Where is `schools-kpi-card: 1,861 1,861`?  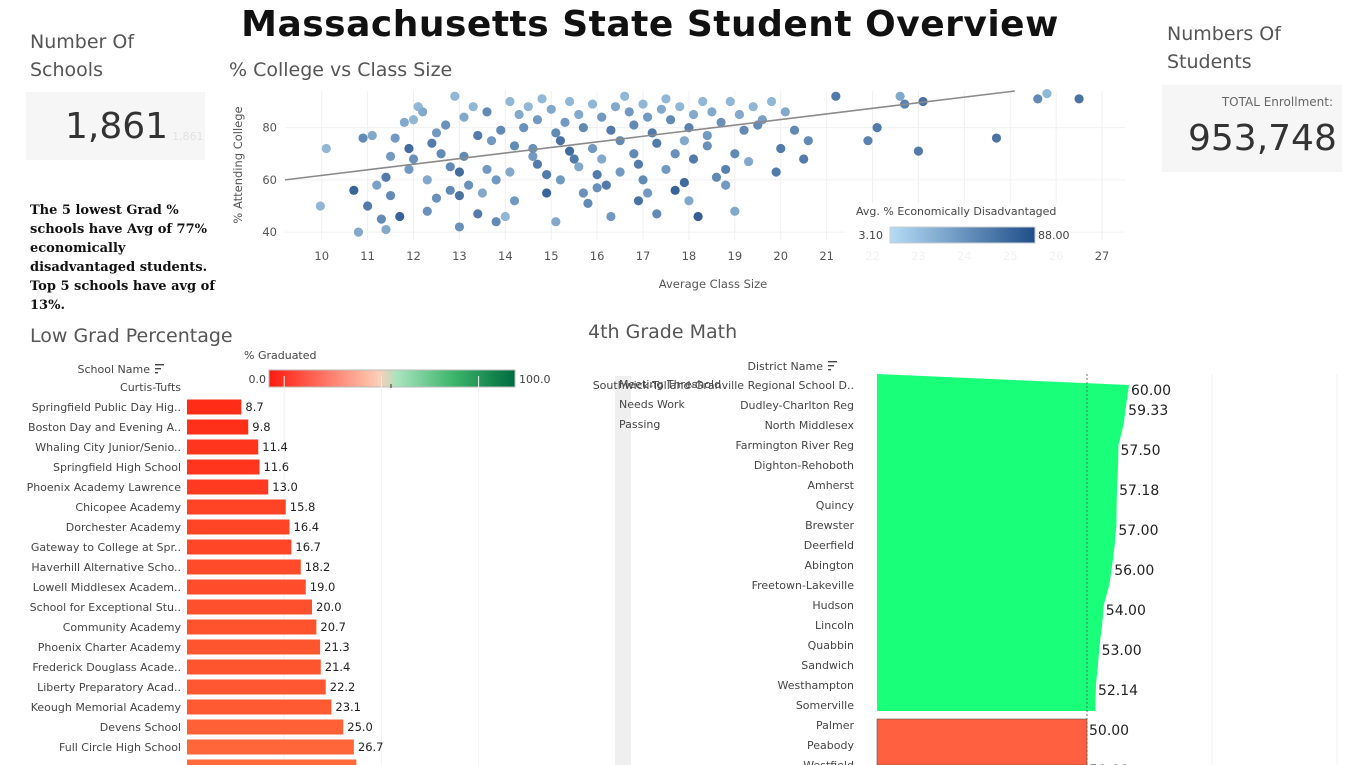 schools-kpi-card: 1,861 1,861 is located at coordinates (115, 126).